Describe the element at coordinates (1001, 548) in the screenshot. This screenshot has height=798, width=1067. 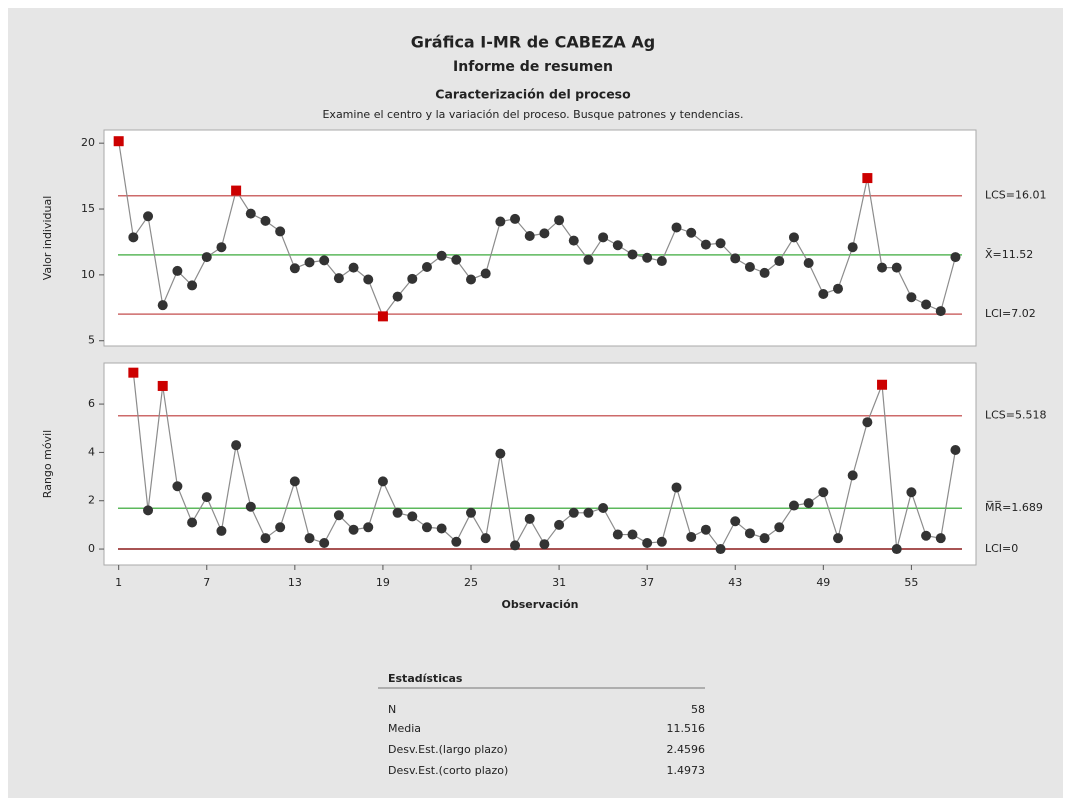
I see `control-limit-label: LCI=0` at that location.